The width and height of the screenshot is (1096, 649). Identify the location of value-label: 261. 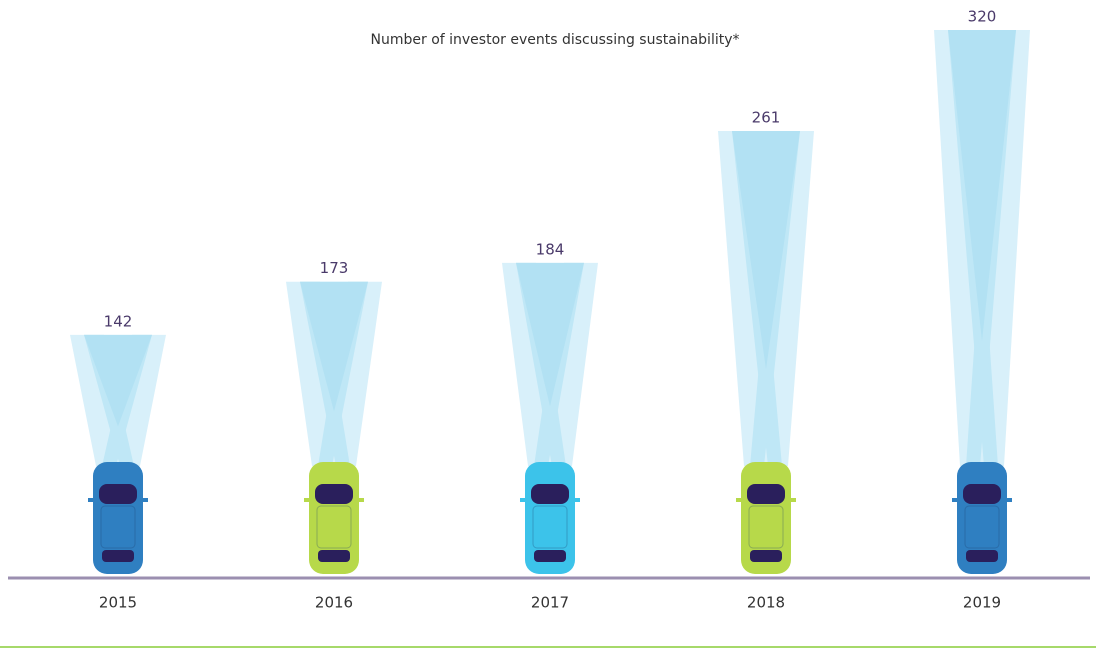
(766, 118).